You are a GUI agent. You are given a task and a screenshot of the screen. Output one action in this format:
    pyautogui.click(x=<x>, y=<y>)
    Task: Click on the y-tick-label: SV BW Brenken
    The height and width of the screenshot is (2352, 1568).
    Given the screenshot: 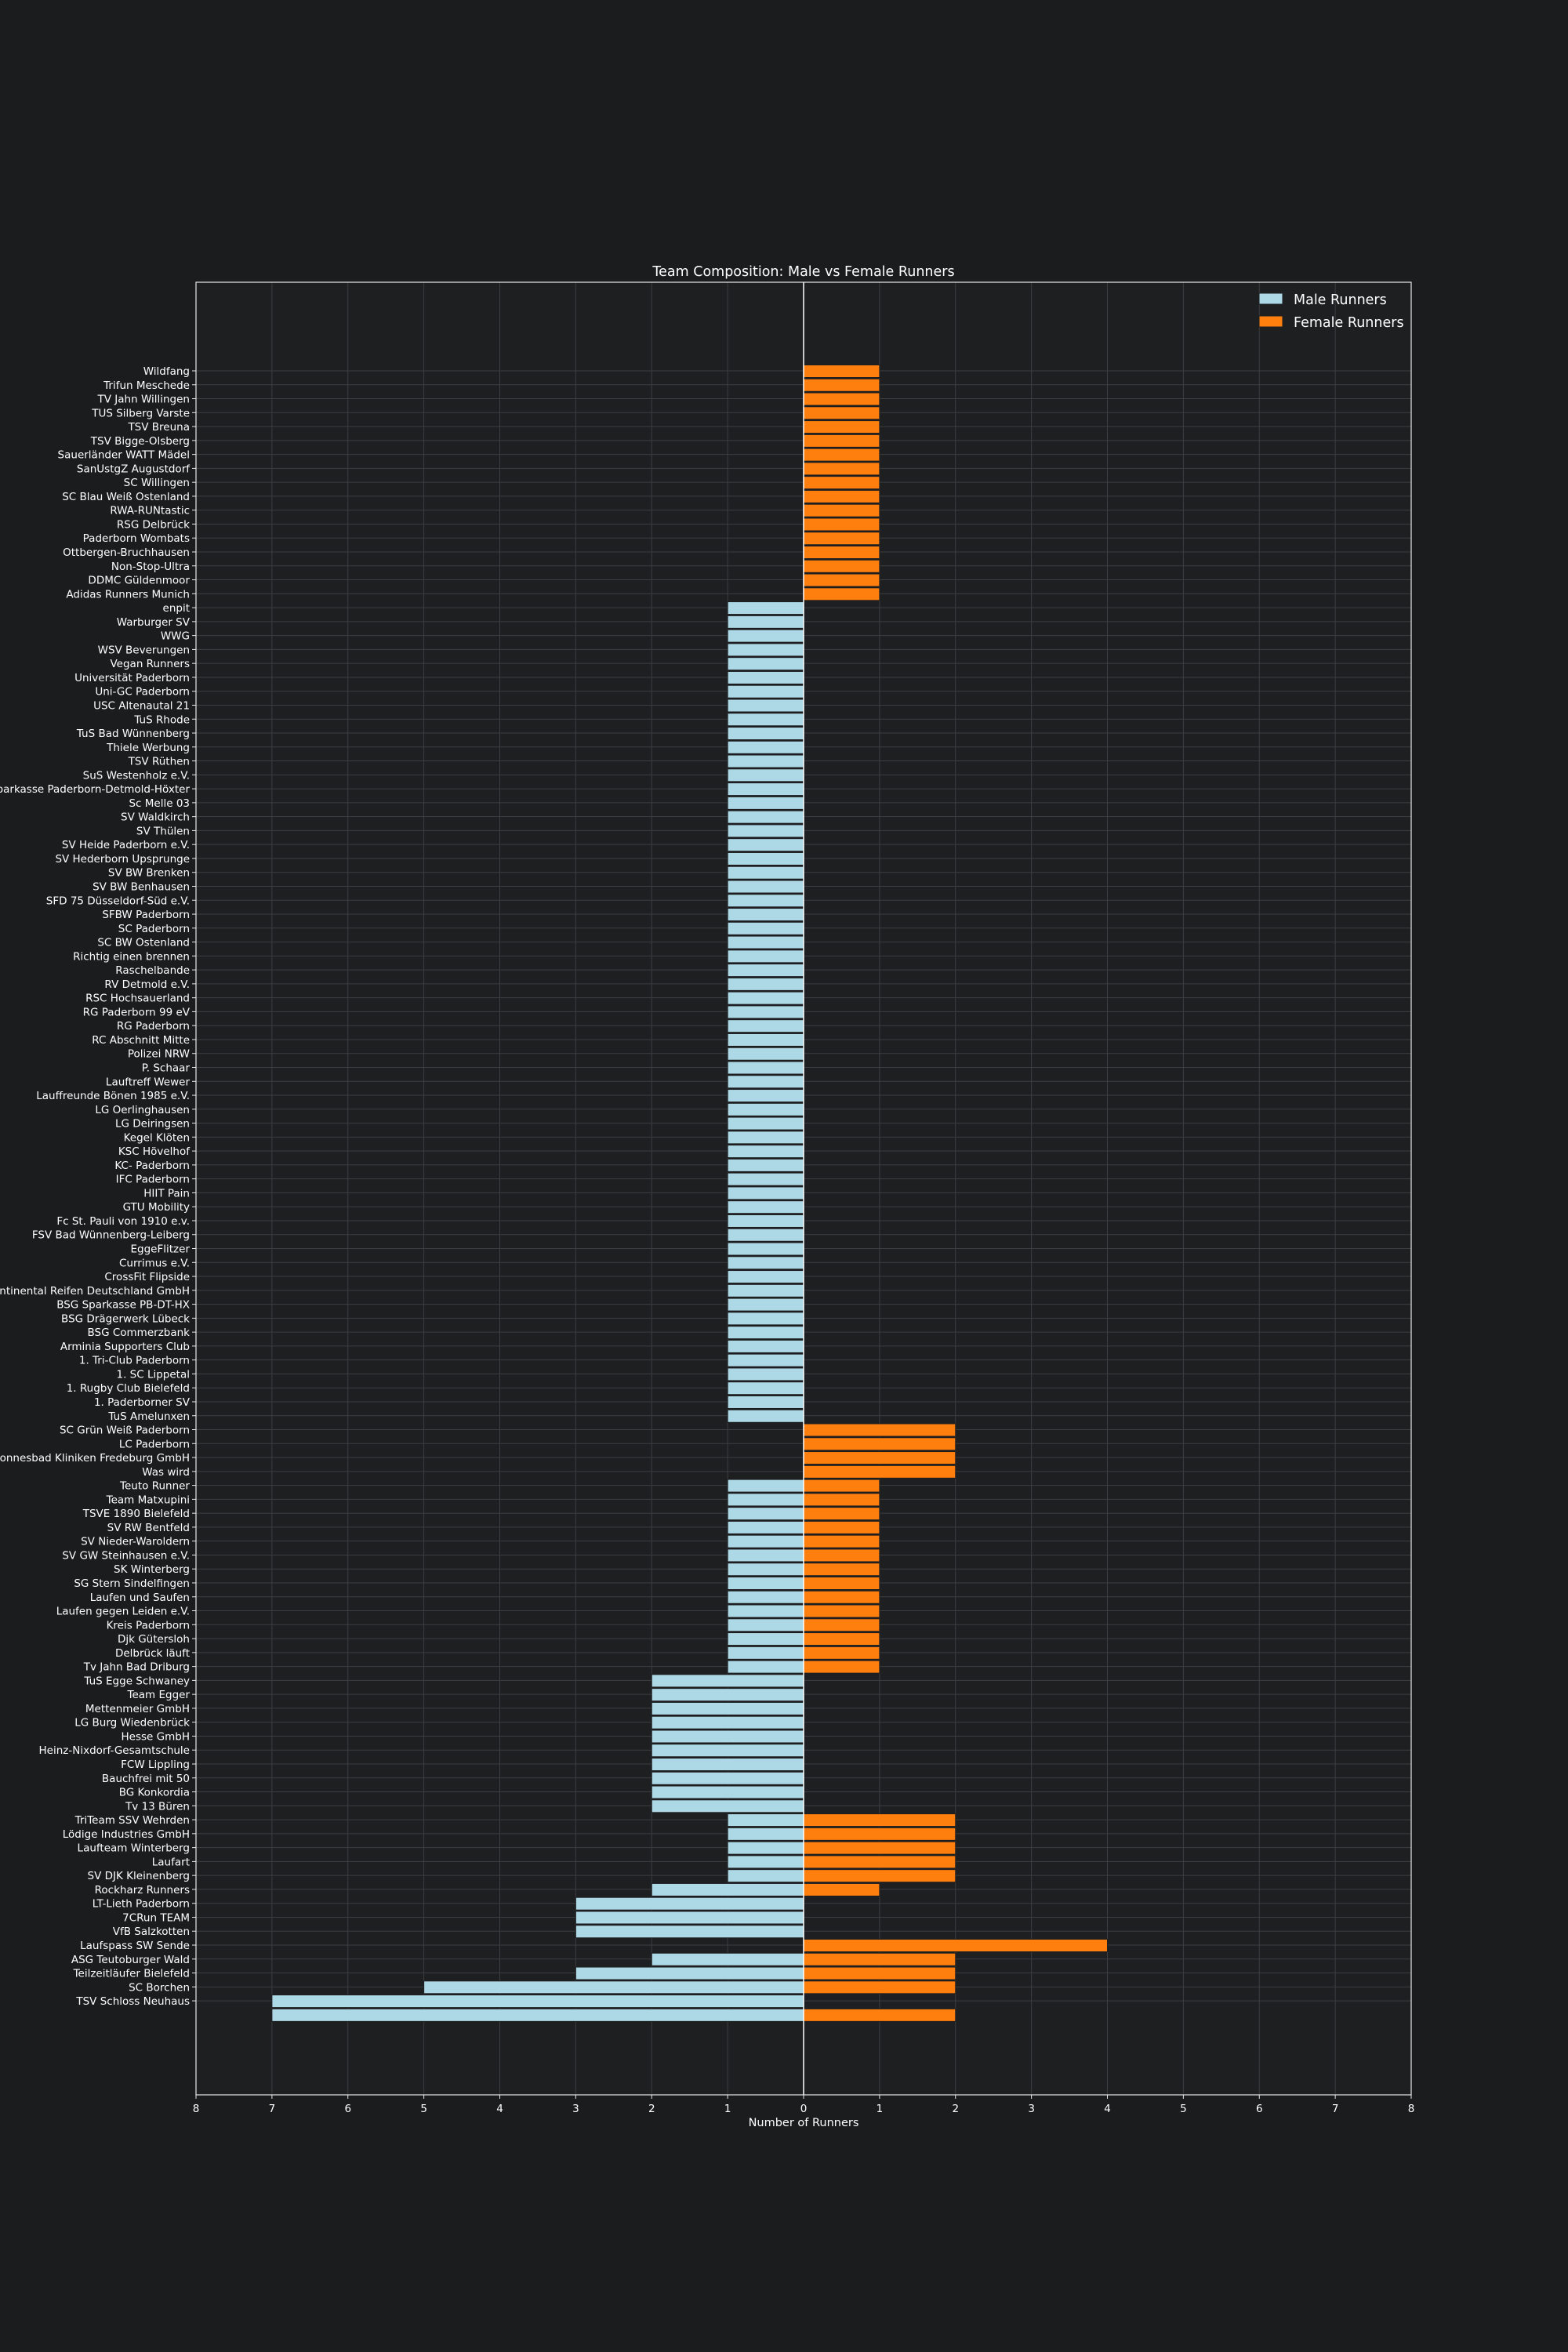 What is the action you would take?
    pyautogui.click(x=149, y=873)
    